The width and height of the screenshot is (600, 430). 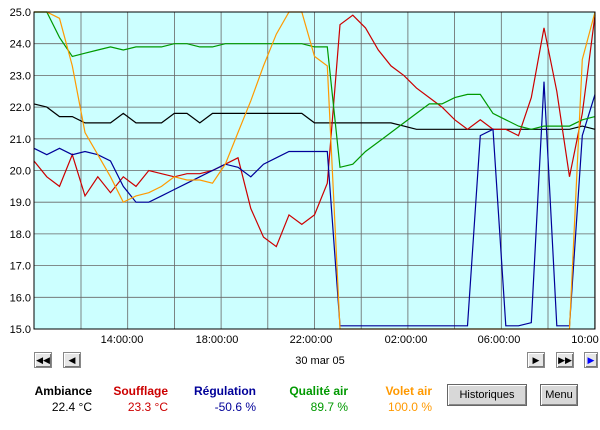 I want to click on x-tick-label: 02:00:00, so click(x=406, y=339).